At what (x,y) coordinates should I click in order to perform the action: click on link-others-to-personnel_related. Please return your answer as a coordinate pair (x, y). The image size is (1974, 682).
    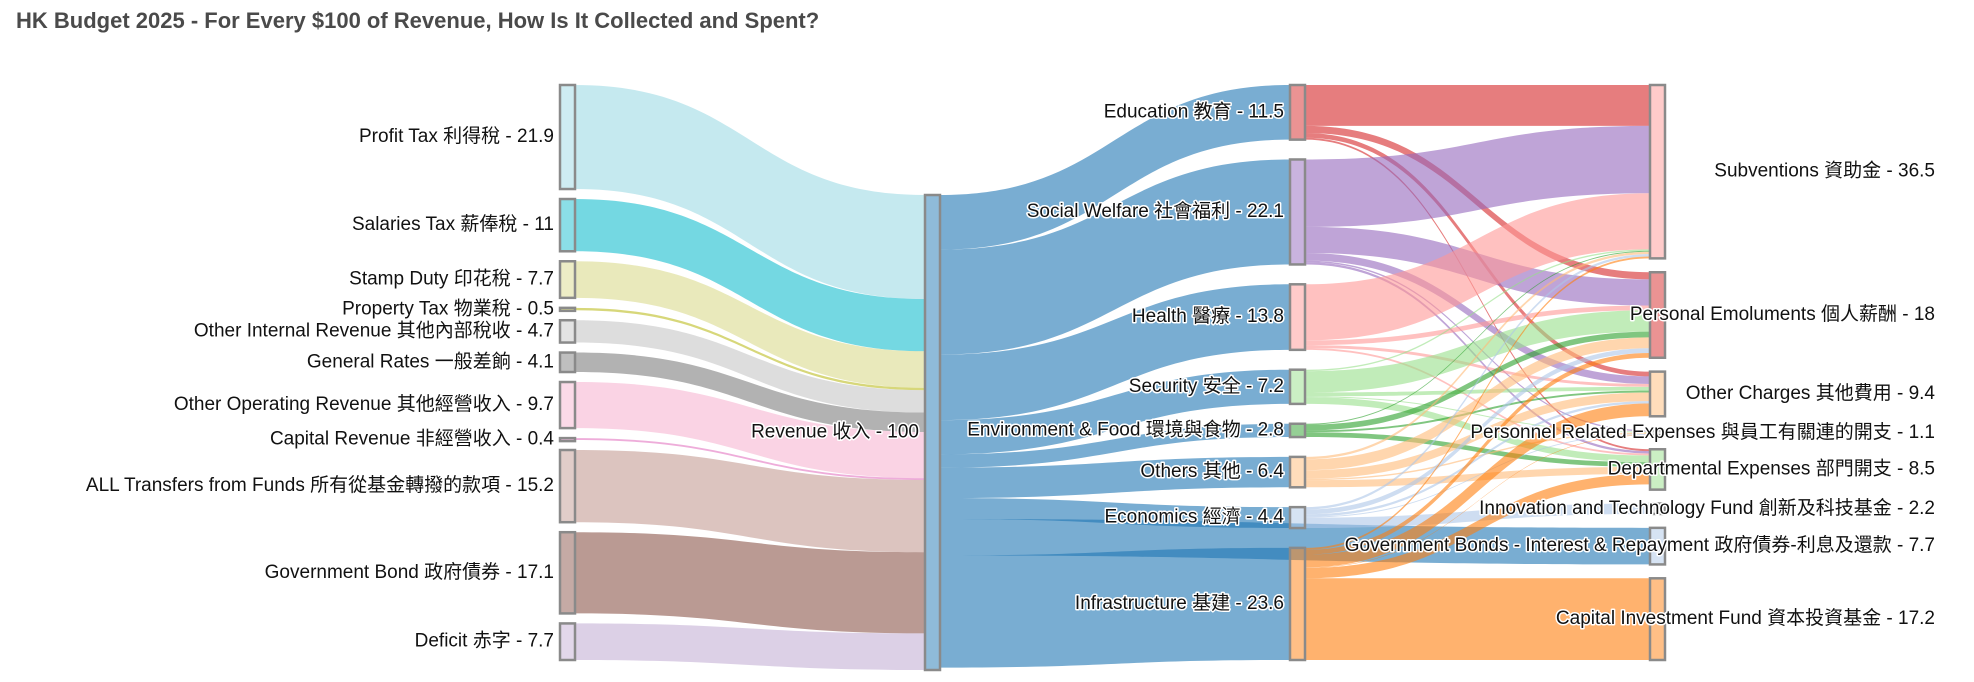
    Looking at the image, I should click on (1477, 456).